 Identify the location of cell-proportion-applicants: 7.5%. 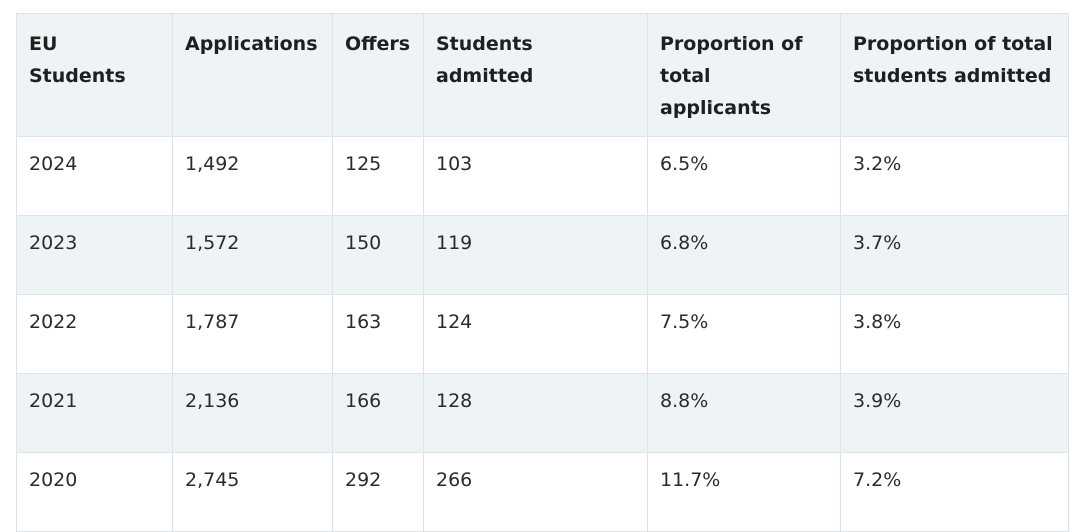
(744, 334).